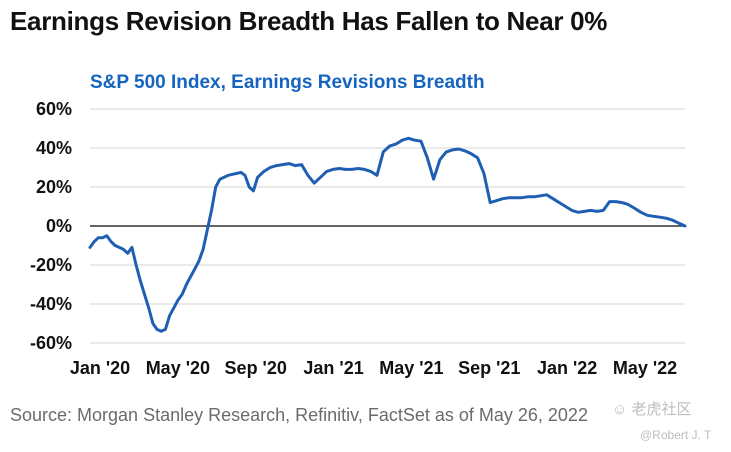 The width and height of the screenshot is (731, 452). Describe the element at coordinates (333, 368) in the screenshot. I see `x-tick-label: Jan '21` at that location.